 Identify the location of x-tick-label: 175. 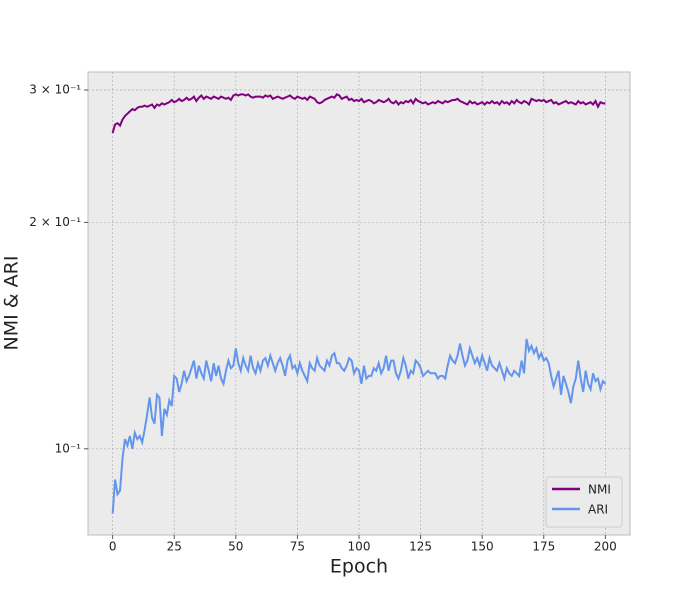
(543, 547).